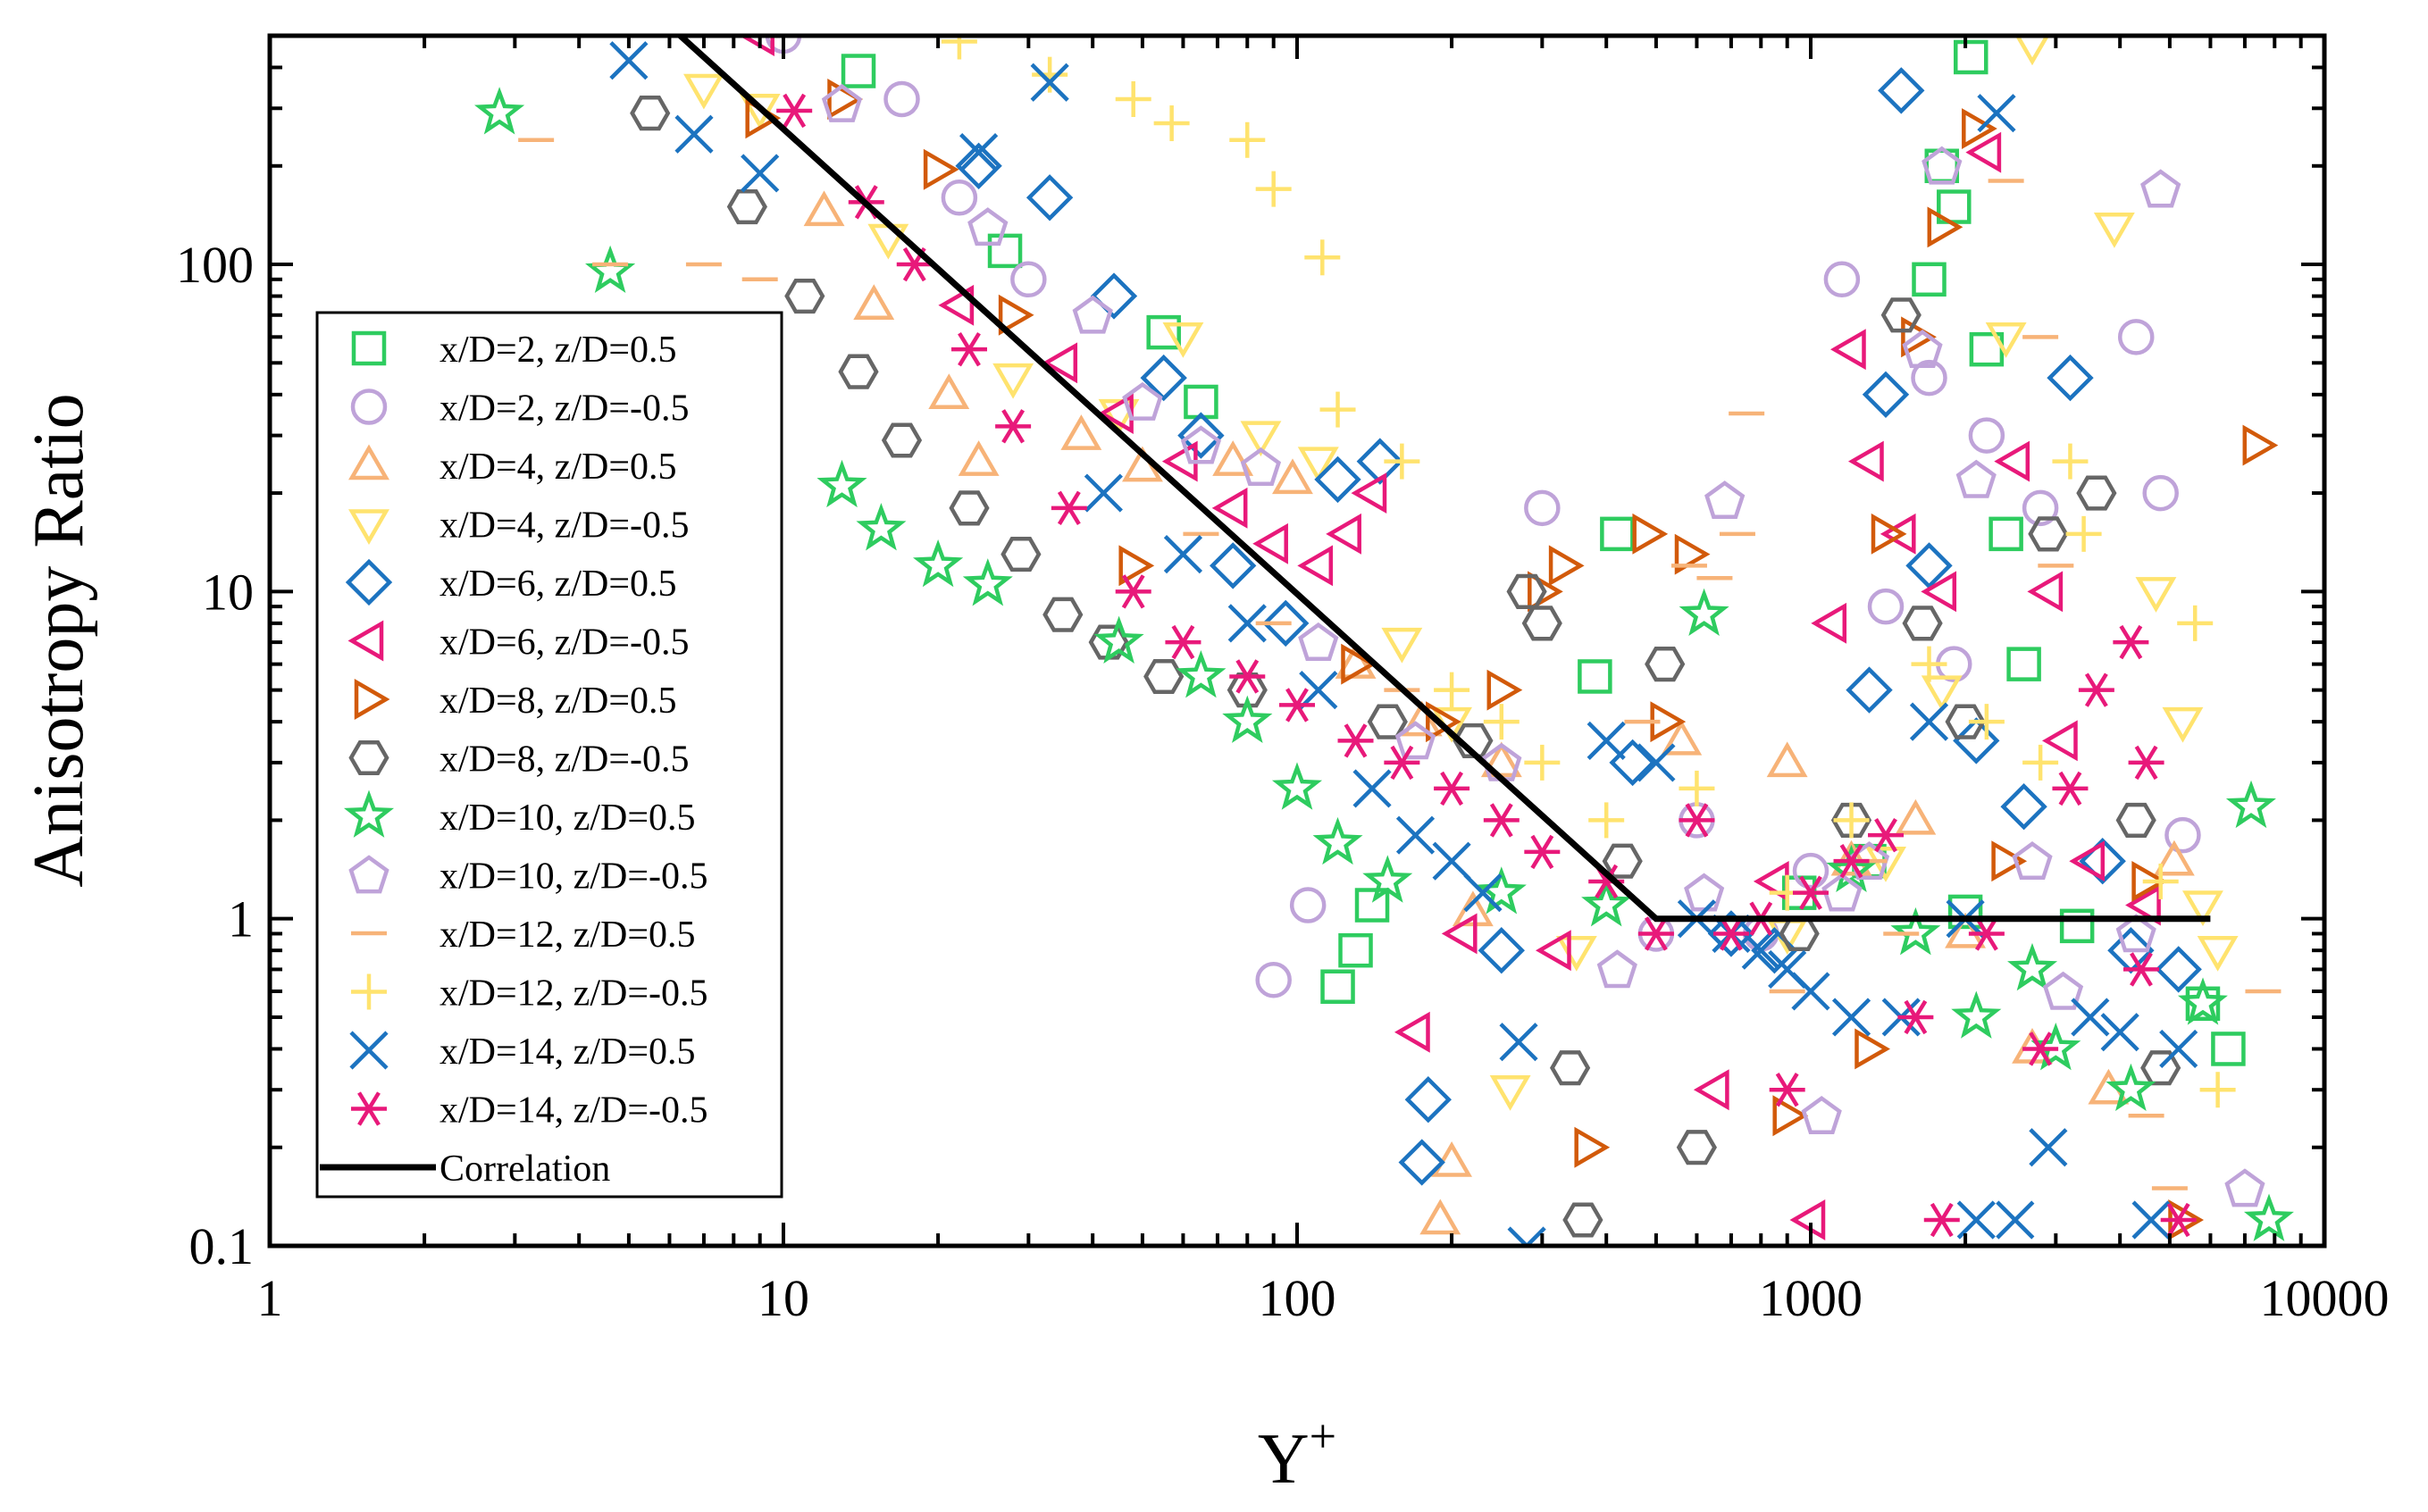  Describe the element at coordinates (519, 760) in the screenshot. I see `legend-entry-8: x/D=8, z/D=-0.5` at that location.